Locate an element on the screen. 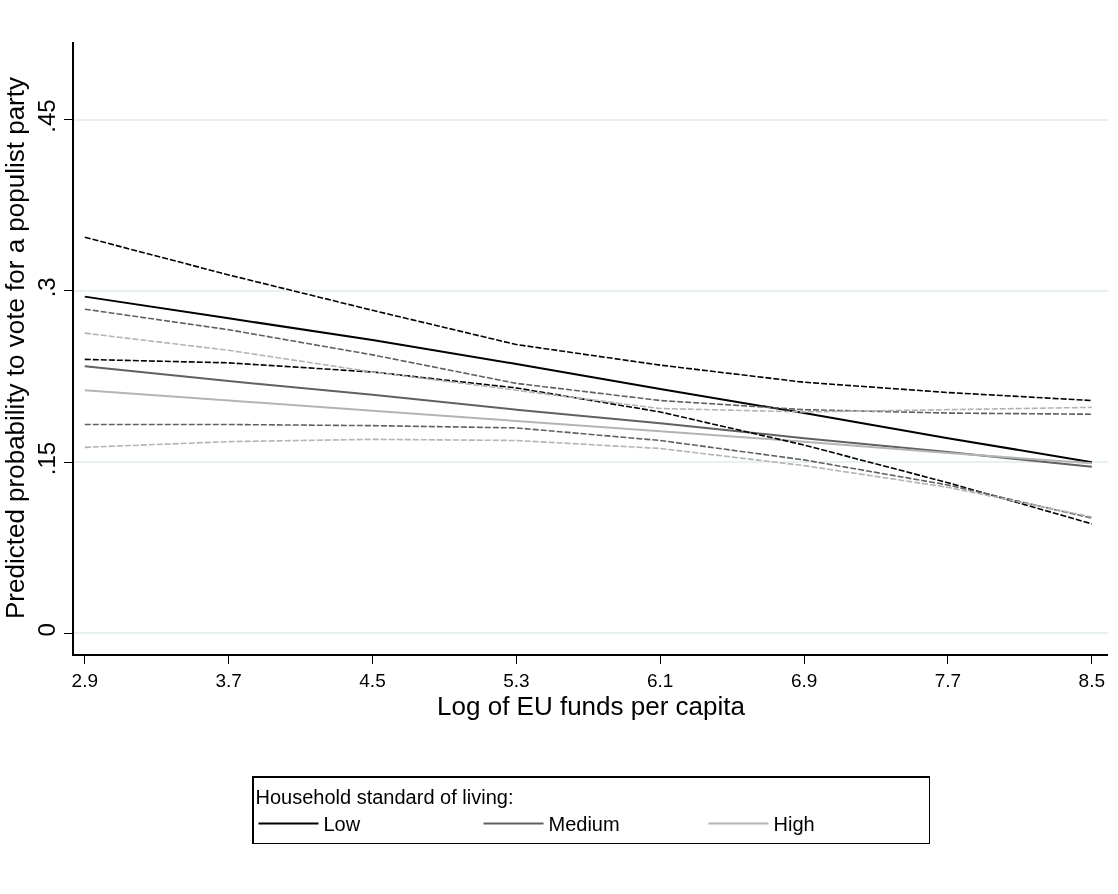 This screenshot has width=1118, height=894. x-tick-label: 6.9 is located at coordinates (804, 680).